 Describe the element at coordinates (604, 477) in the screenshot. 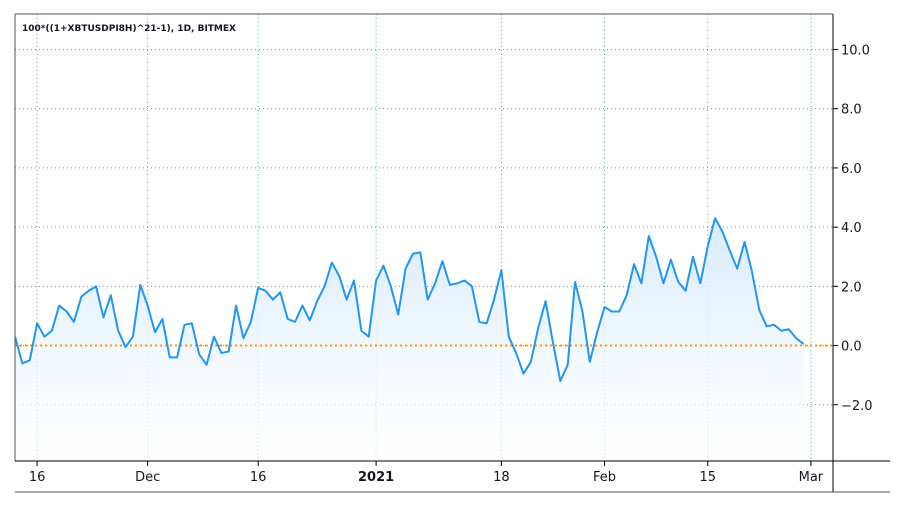

I see `x-tick-label: Feb` at that location.